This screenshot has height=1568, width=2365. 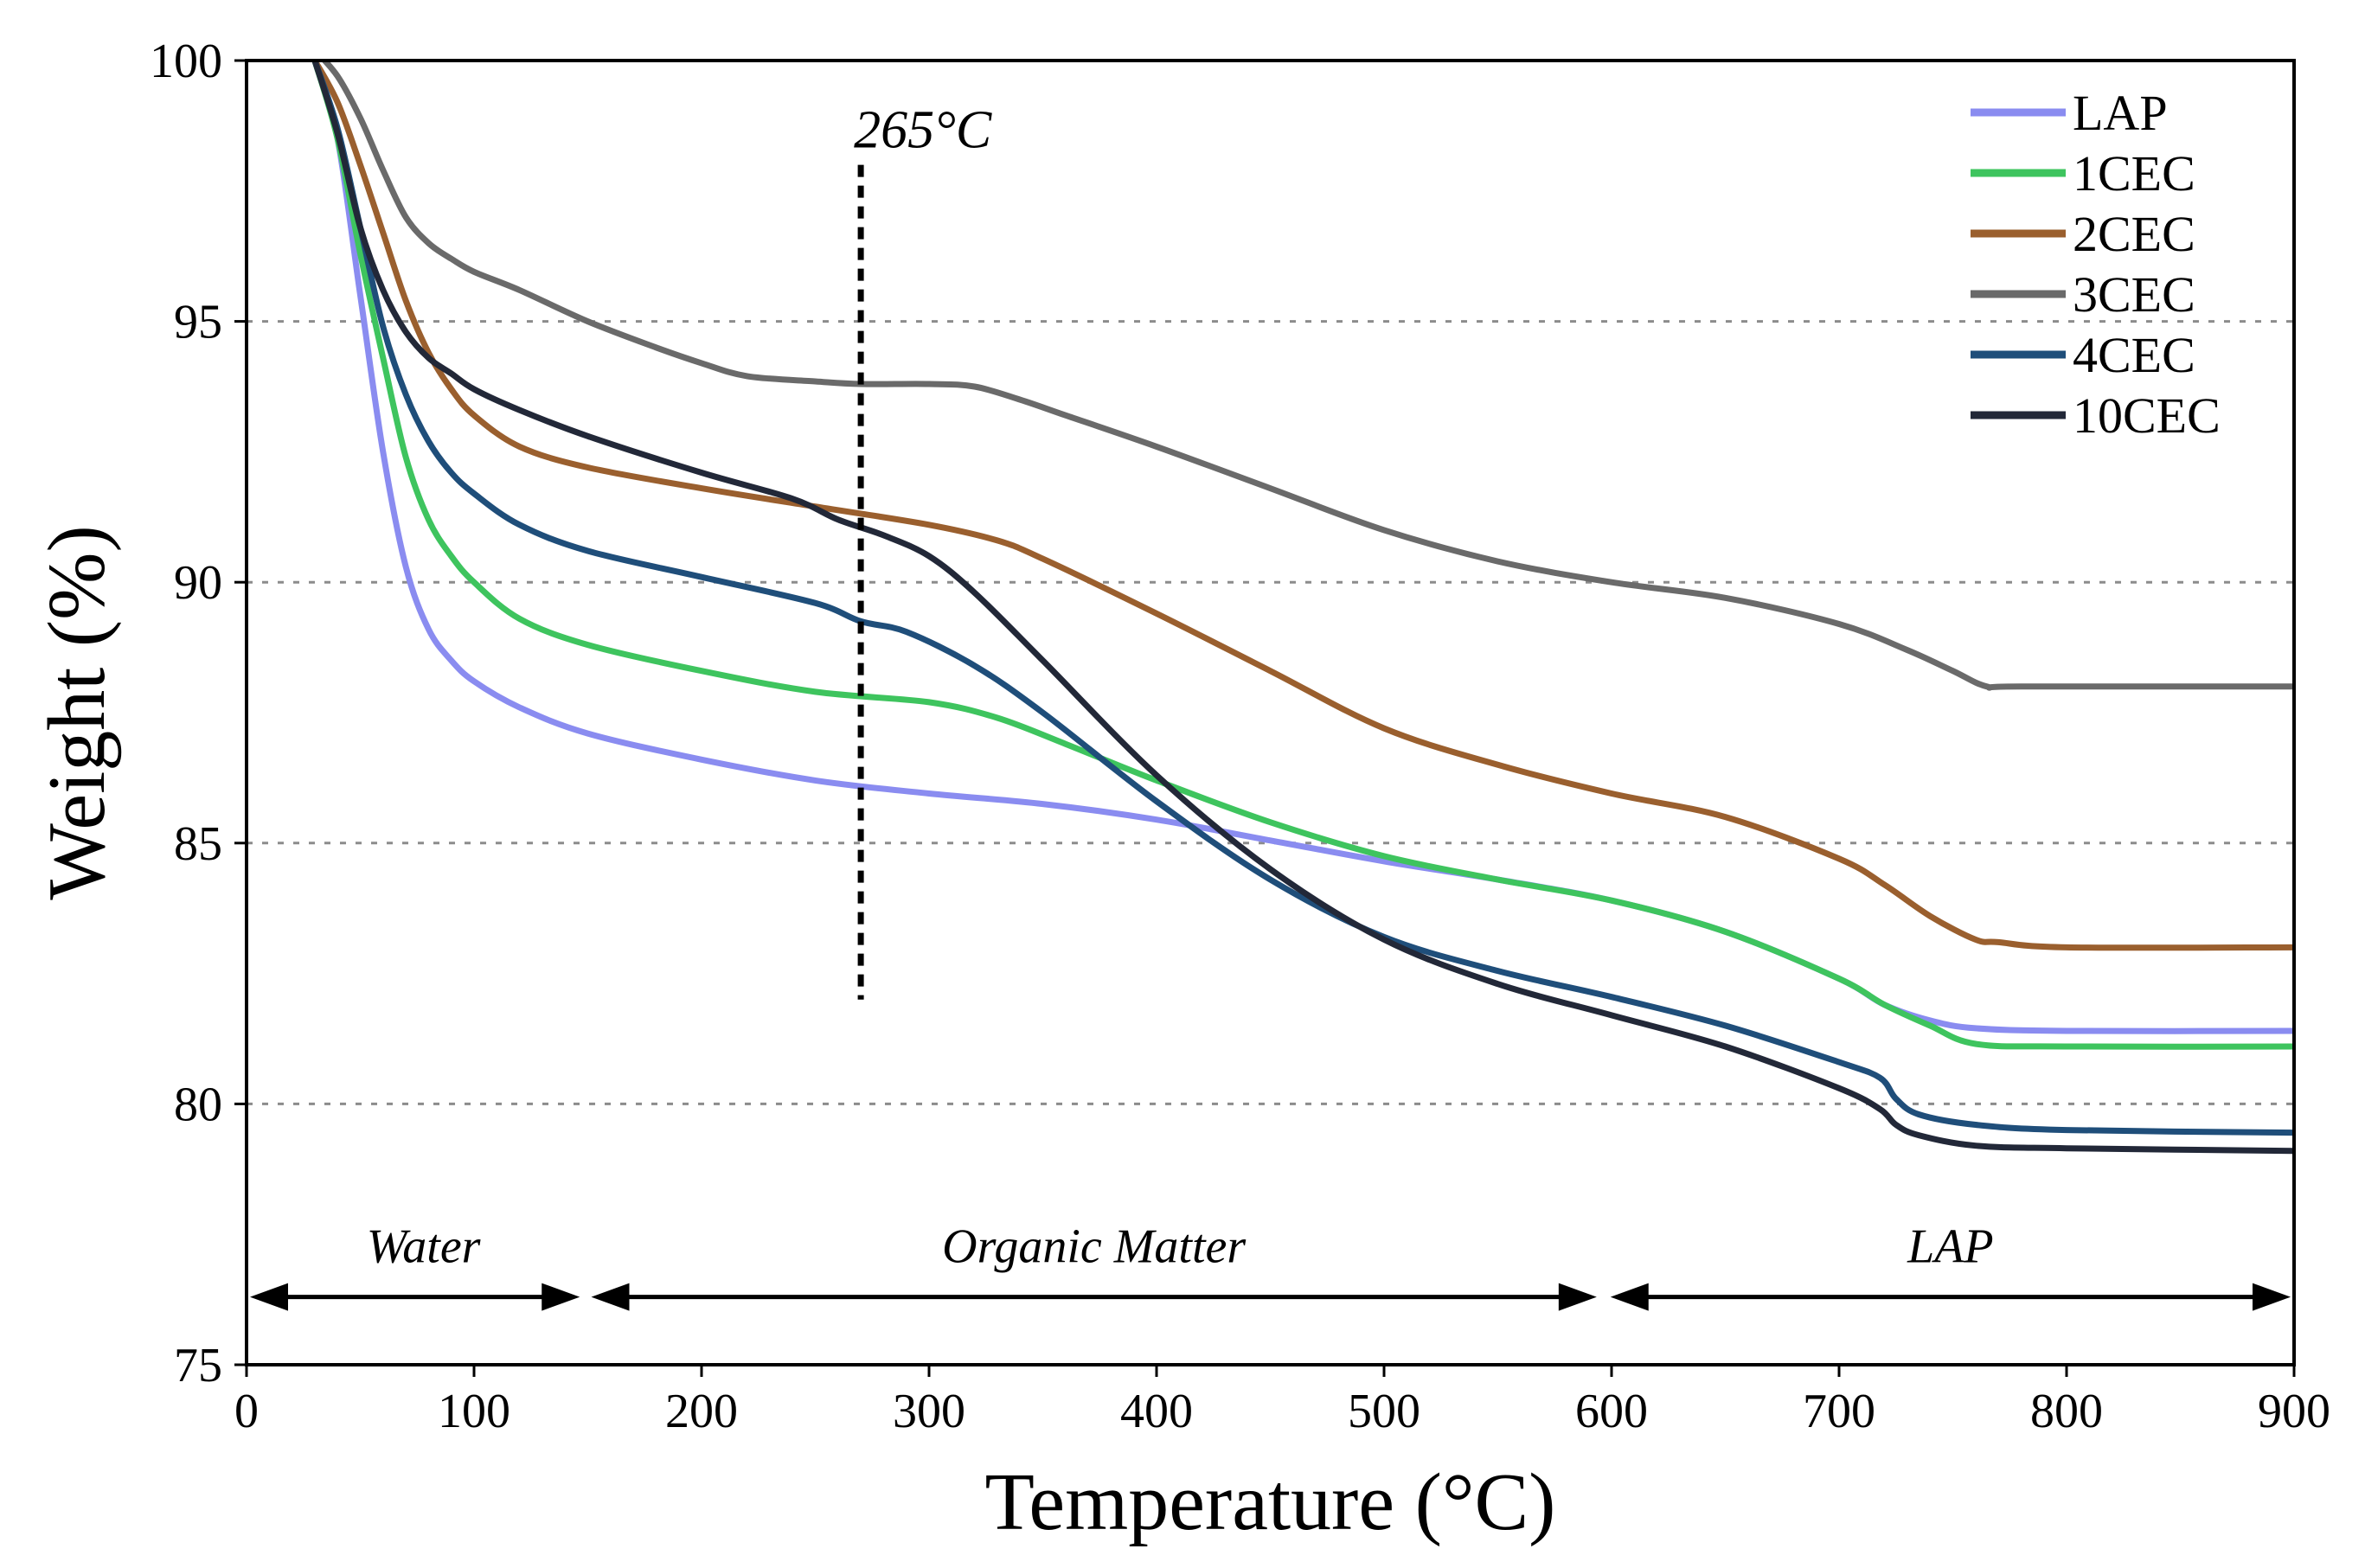 I want to click on region-lap-arrow-right-head, so click(x=2272, y=1297).